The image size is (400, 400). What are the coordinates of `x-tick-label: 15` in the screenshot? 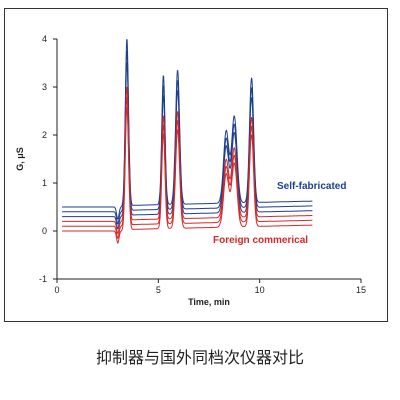 It's located at (361, 290).